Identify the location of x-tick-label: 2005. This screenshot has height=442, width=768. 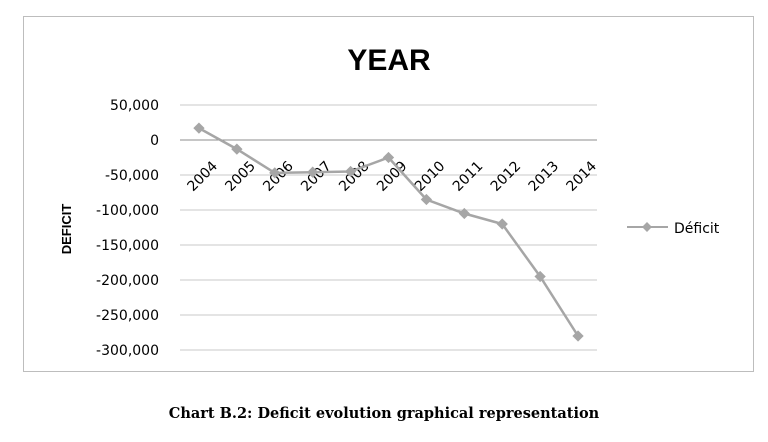
(240, 176).